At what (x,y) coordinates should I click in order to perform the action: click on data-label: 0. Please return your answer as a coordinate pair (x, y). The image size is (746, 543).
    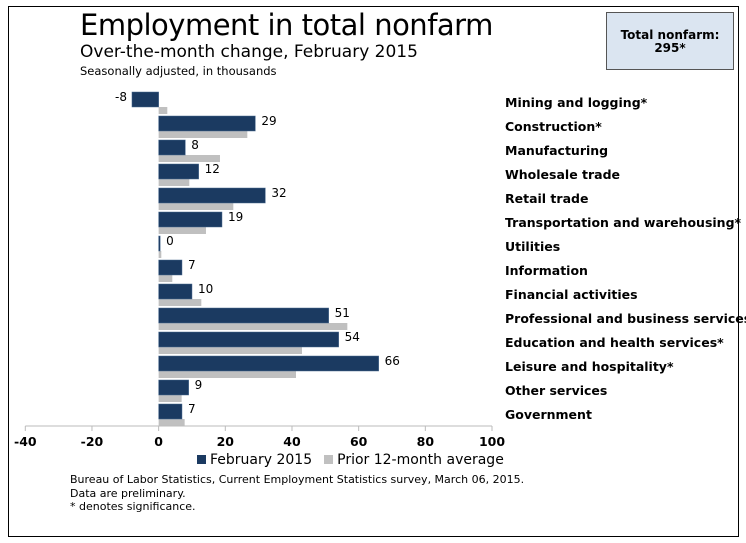
    Looking at the image, I should click on (170, 241).